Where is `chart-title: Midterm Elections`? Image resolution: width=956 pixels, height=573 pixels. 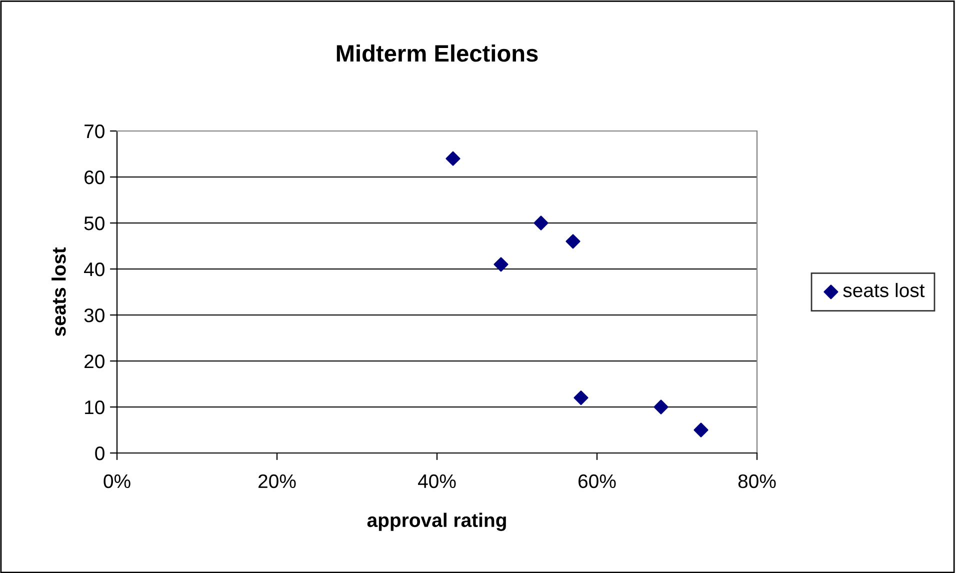
chart-title: Midterm Elections is located at coordinates (437, 53).